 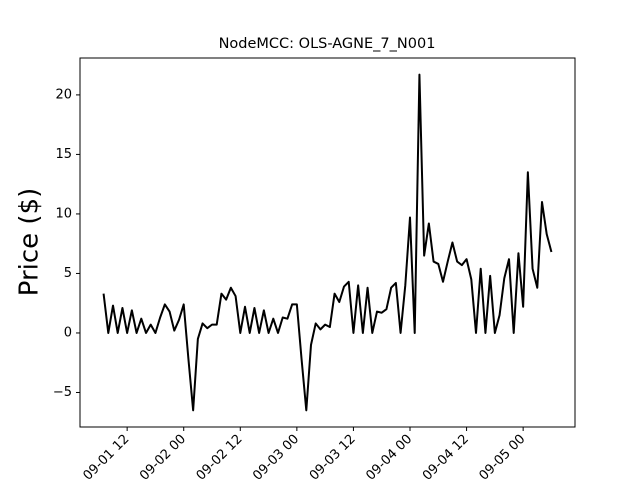 What do you see at coordinates (68, 273) in the screenshot?
I see `y-tick-label: 5` at bounding box center [68, 273].